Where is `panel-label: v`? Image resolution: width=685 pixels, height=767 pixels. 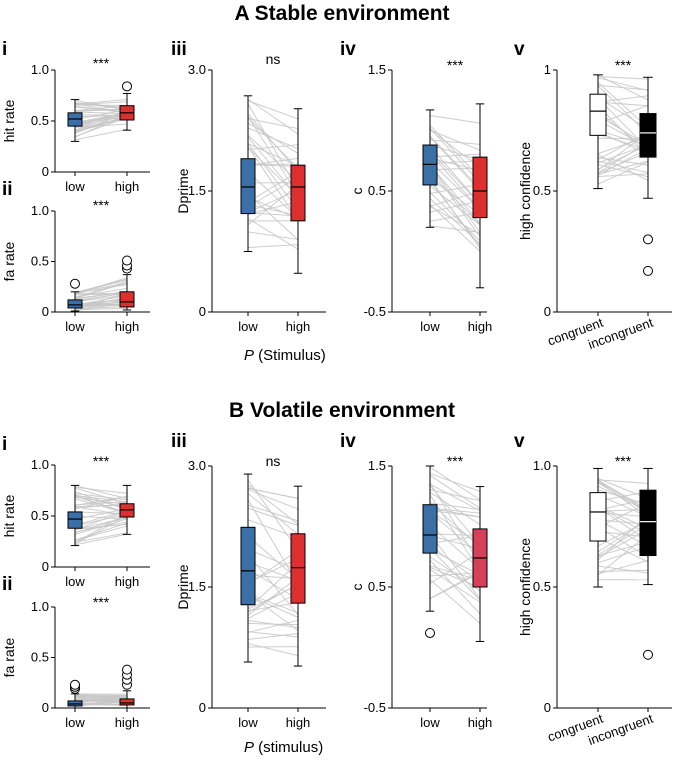 panel-label: v is located at coordinates (519, 49).